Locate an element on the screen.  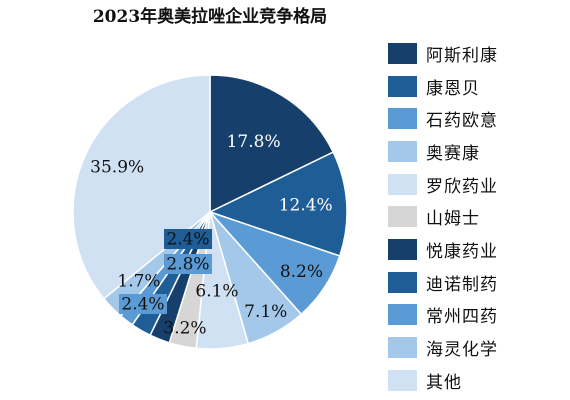
legend-item: 罗欣药业 is located at coordinates (443, 184).